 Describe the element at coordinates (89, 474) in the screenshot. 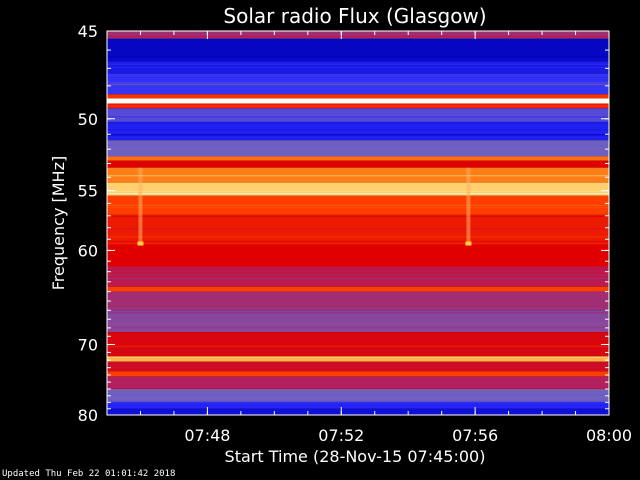

I see `updated-timestamp: Updated Thu Feb 22 01:01:42 2018` at that location.